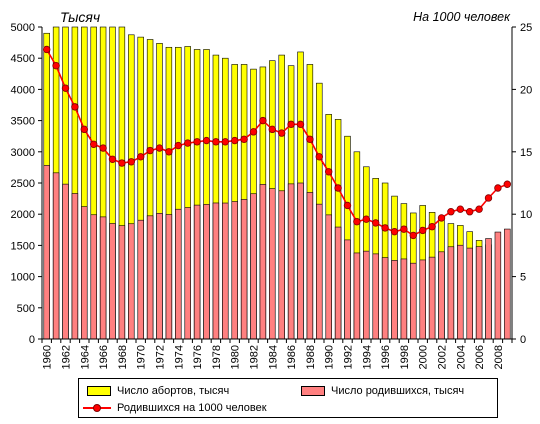 This screenshot has width=540, height=424. I want to click on legend-item-births: Число родившихся, тысяч, so click(382, 391).